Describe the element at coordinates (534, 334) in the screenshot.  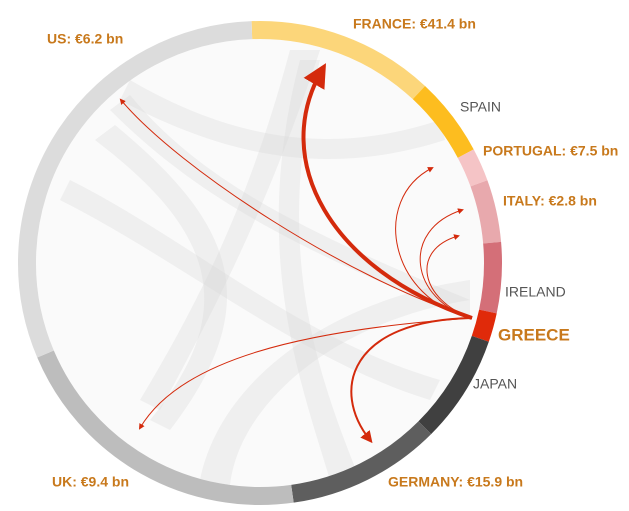
I see `label-greece: GREECE` at that location.